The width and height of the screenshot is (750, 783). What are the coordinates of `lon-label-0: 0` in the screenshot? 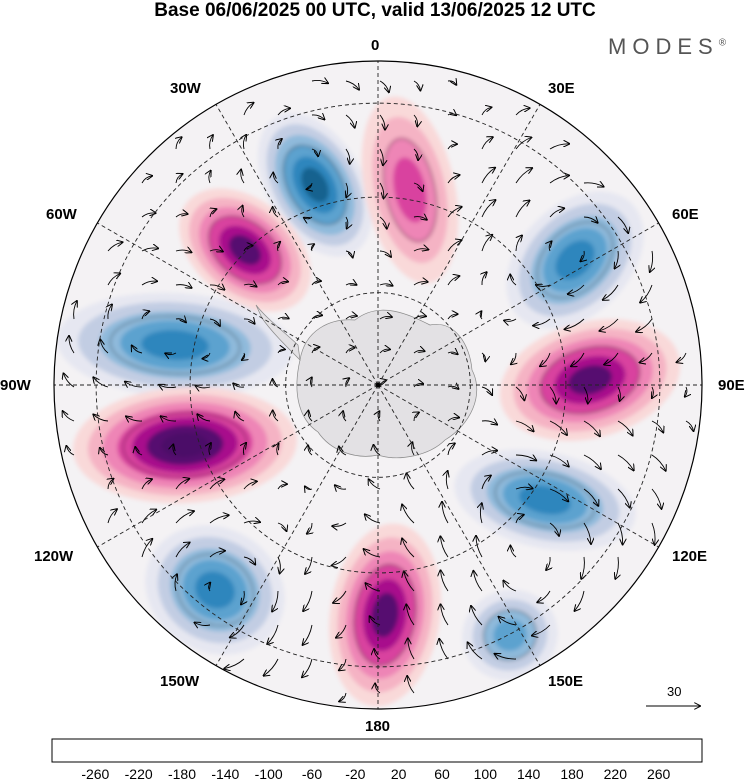 It's located at (375, 45).